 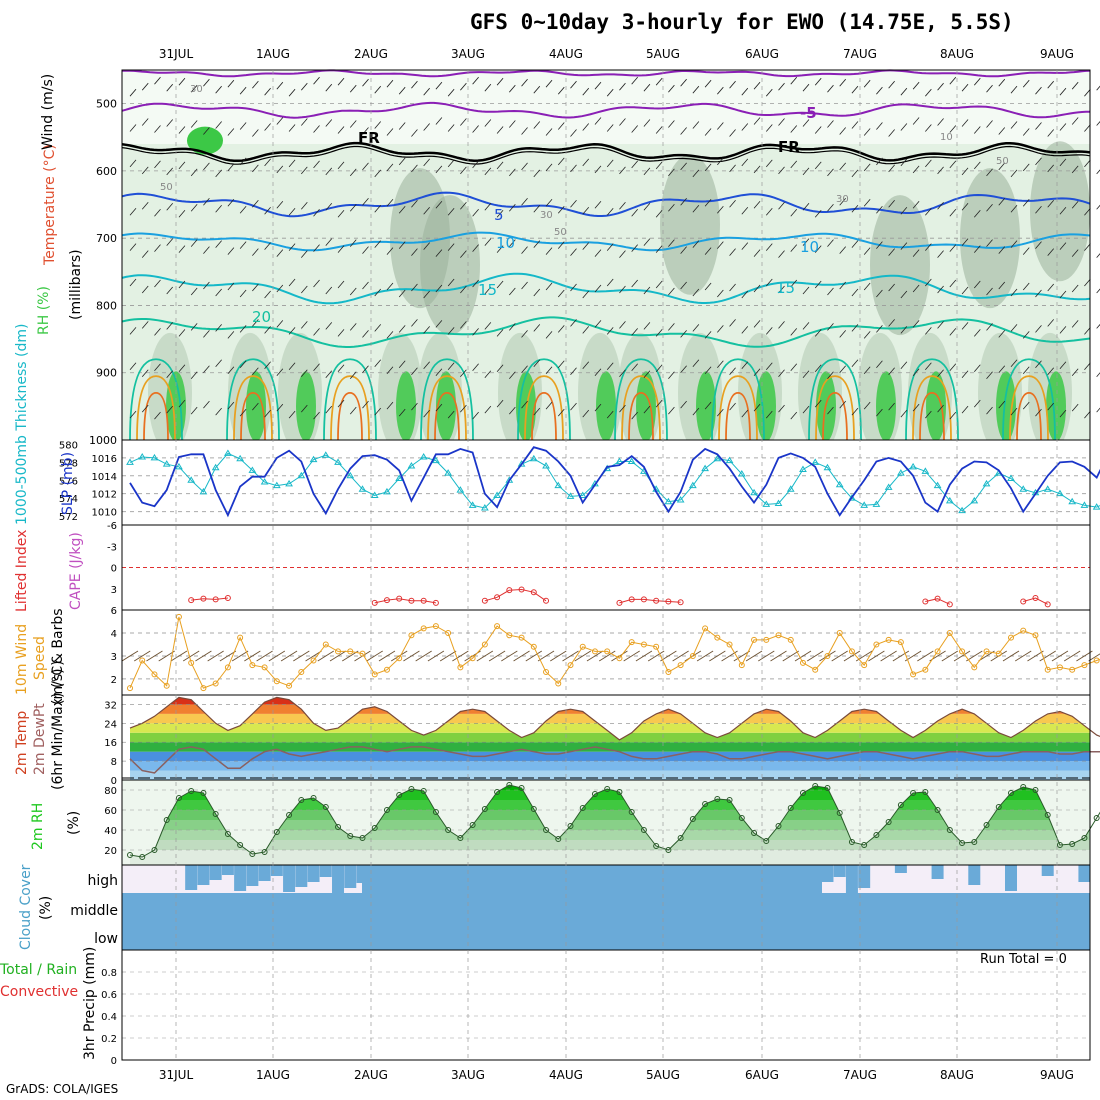 I want to click on contour-plus5, so click(x=606, y=204).